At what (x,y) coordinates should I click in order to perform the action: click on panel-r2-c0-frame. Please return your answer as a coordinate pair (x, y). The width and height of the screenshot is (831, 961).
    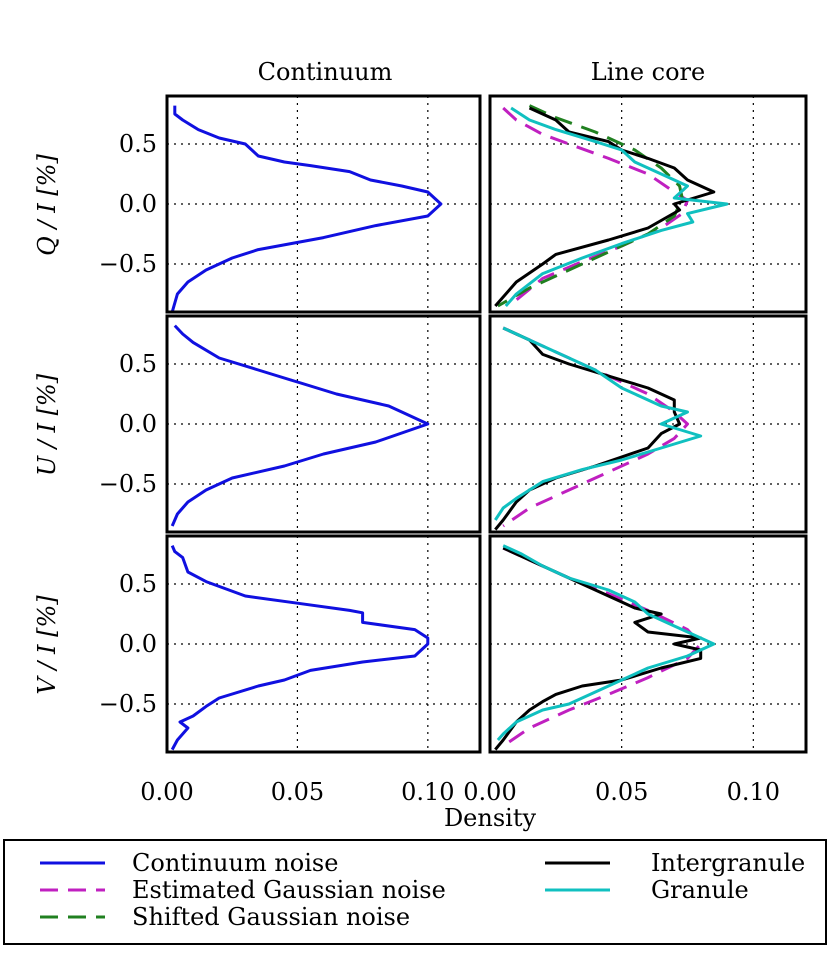
    Looking at the image, I should click on (323, 644).